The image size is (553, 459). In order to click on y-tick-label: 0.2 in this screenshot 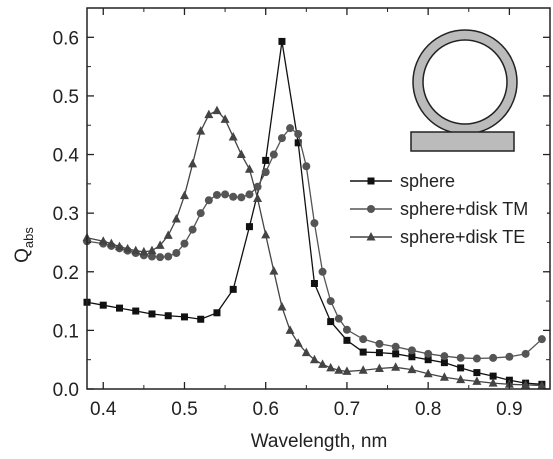, I will do `click(66, 273)`.